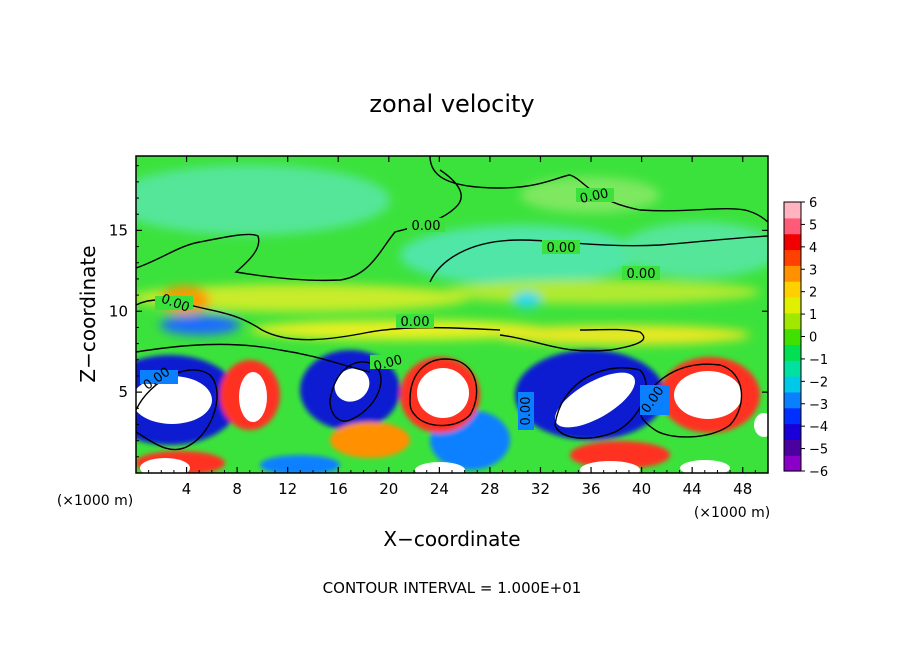 The image size is (904, 654). I want to click on y-axis-title: Z−coordinate, so click(88, 313).